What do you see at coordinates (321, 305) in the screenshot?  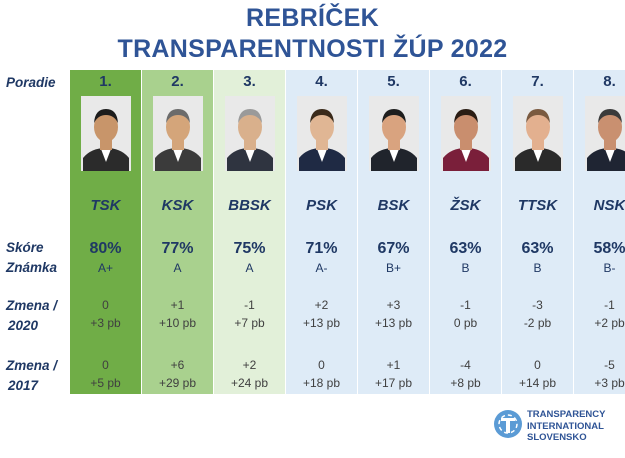 I see `change-2020-rank: +2` at bounding box center [321, 305].